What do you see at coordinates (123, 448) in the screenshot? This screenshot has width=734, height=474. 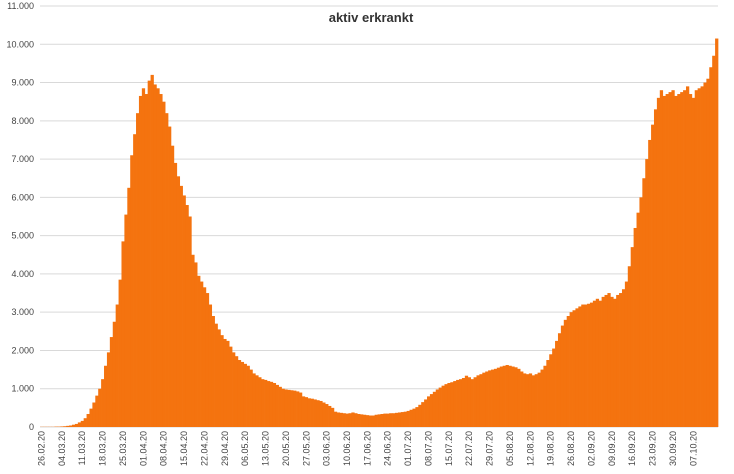 I see `x-tick-label: 25.03.20` at bounding box center [123, 448].